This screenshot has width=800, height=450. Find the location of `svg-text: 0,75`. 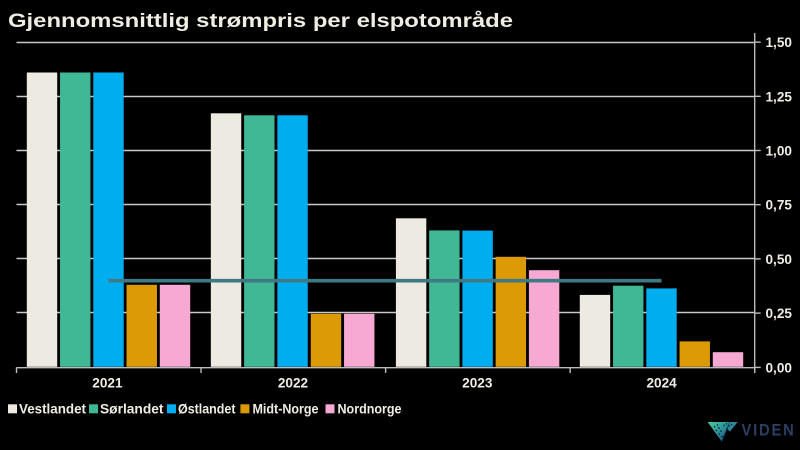

svg-text: 0,75 is located at coordinates (779, 205).